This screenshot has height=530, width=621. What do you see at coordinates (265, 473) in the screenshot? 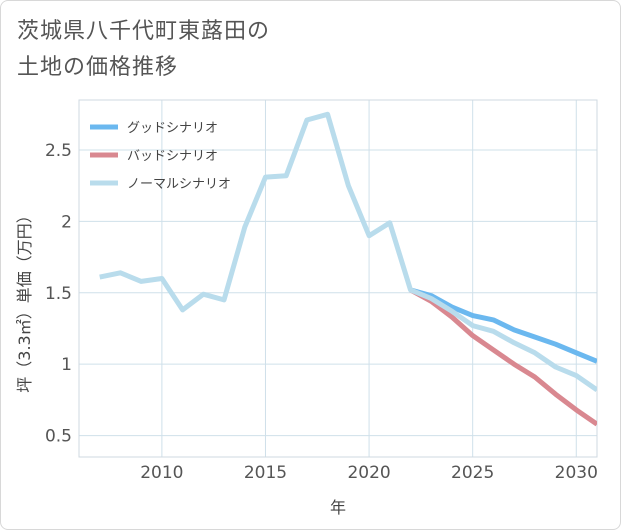
I see `x-tick-label: 2015` at bounding box center [265, 473].